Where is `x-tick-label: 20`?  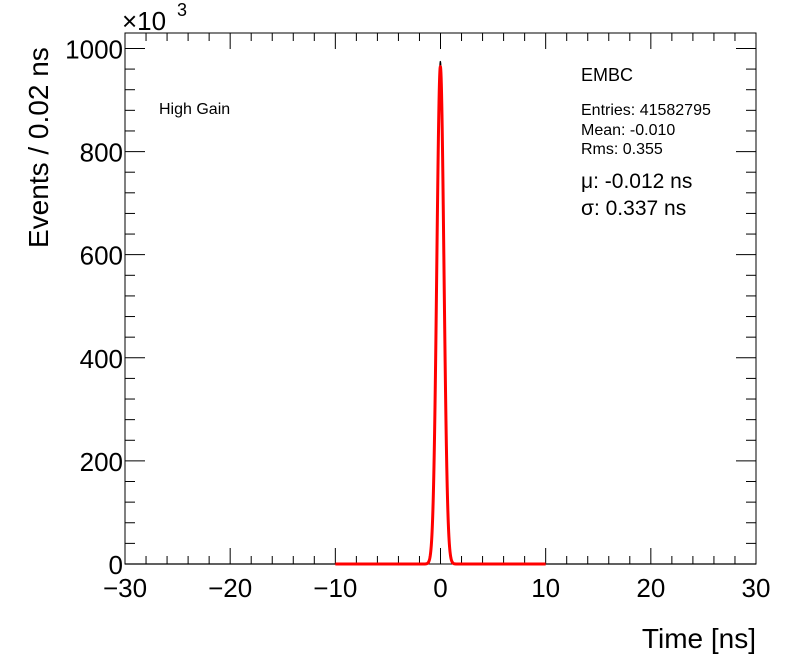 x-tick-label: 20 is located at coordinates (650, 588).